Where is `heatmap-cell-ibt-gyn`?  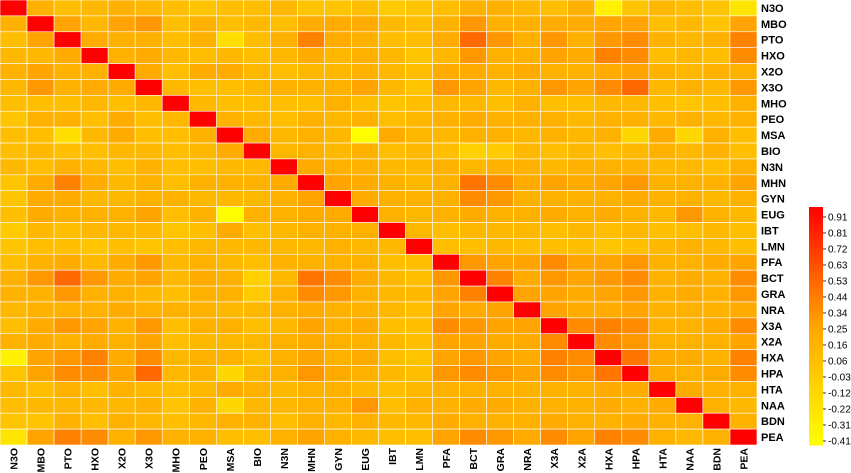
heatmap-cell-ibt-gyn is located at coordinates (338, 230).